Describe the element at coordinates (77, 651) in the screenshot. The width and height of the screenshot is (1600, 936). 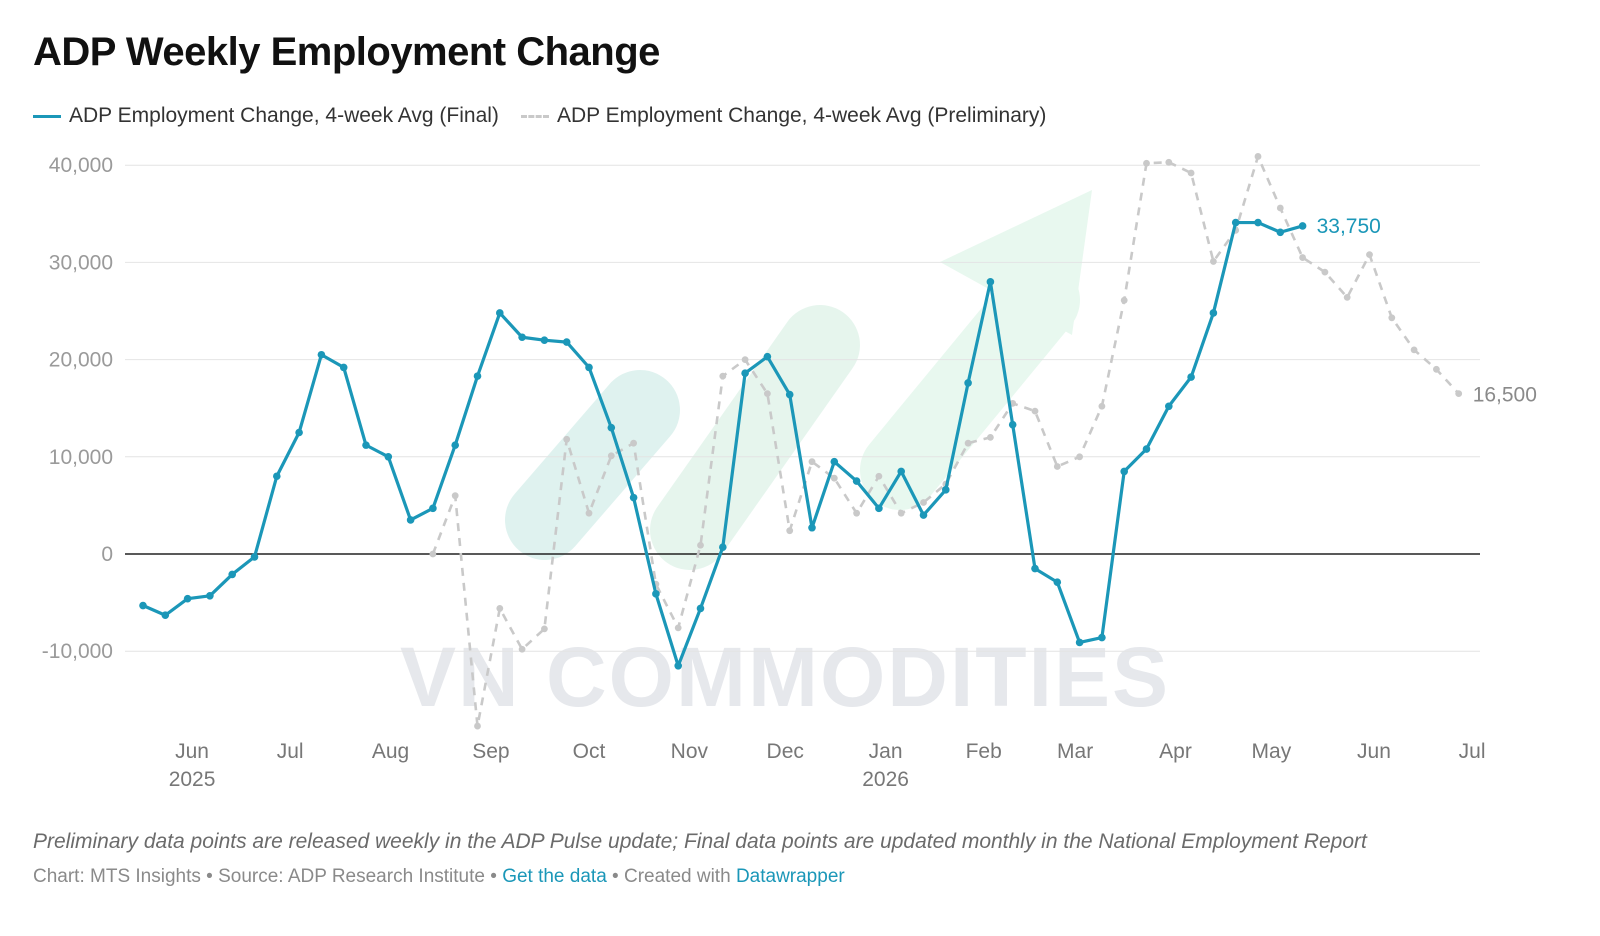
I see `y-tick-label: -10,000` at that location.